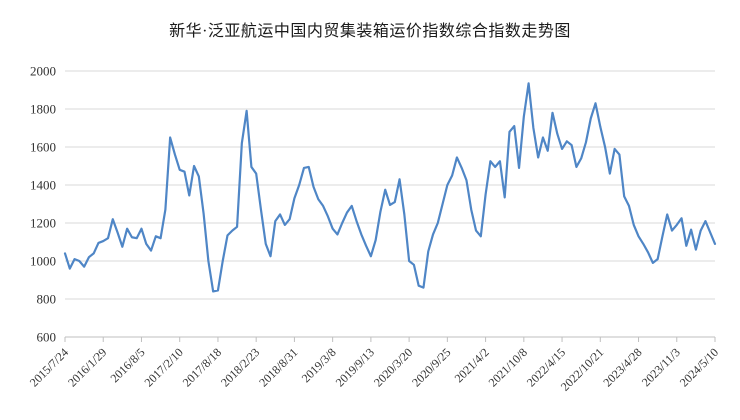 The image size is (740, 420). I want to click on x-axis-label: 2021/10/8, so click(508, 367).